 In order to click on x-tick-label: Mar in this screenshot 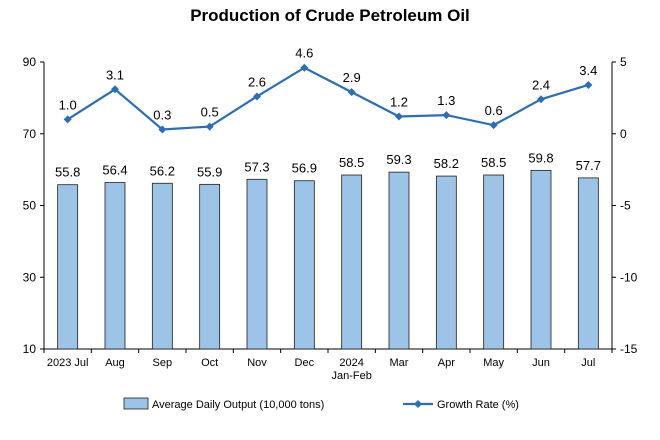, I will do `click(399, 363)`.